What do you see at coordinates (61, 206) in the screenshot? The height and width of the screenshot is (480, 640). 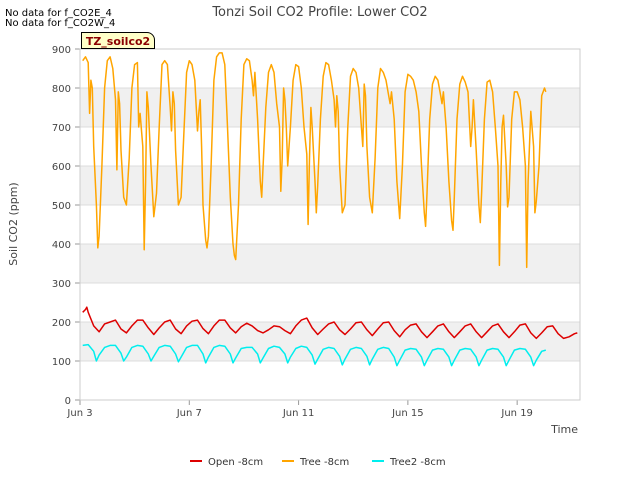 I see `y-tick-label: 500` at bounding box center [61, 206].